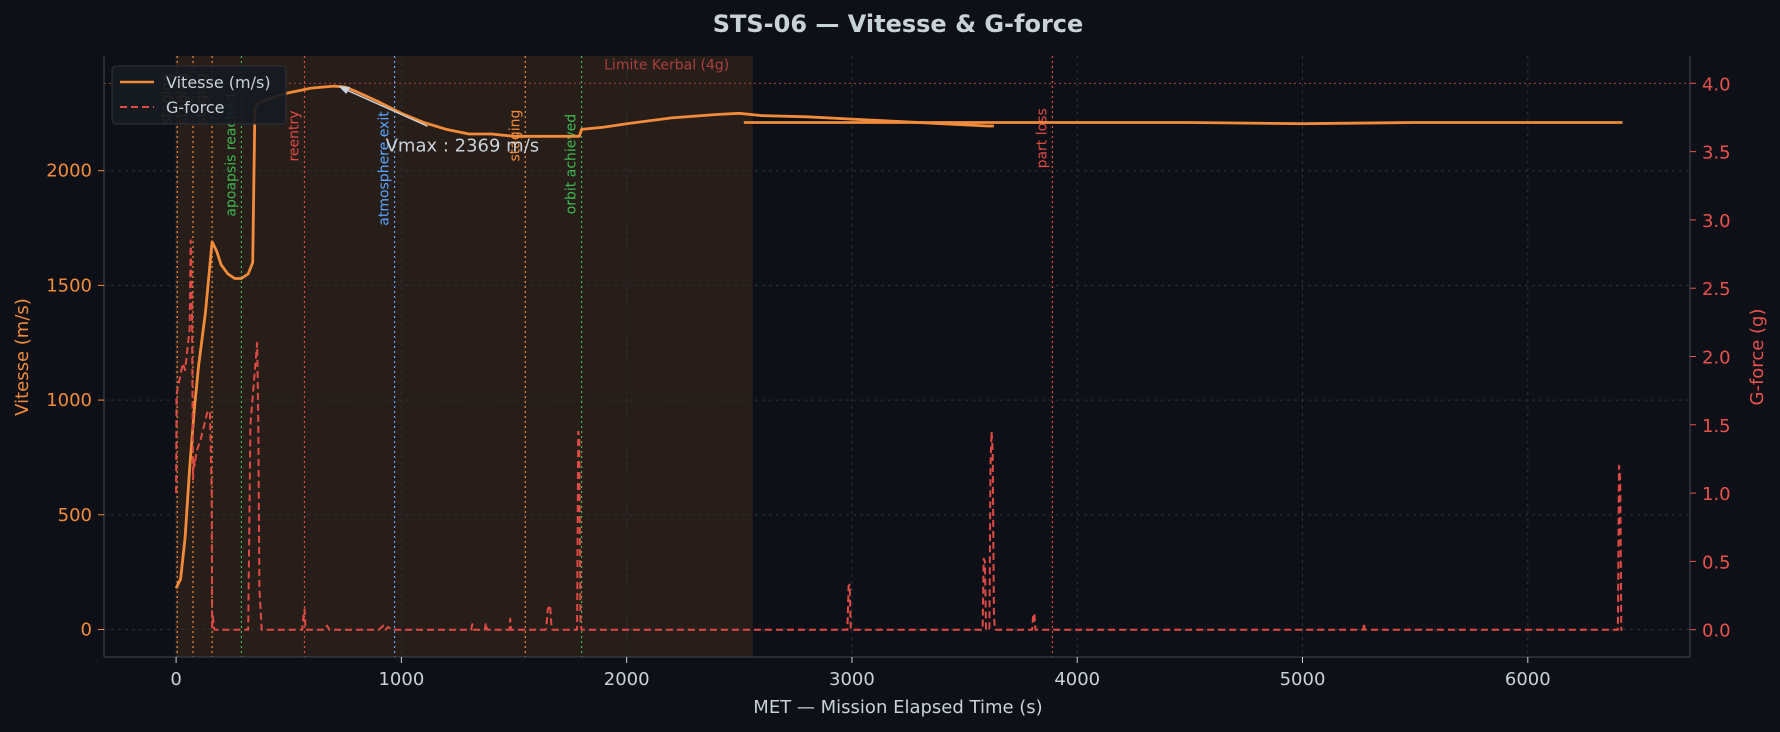 The image size is (1780, 732). I want to click on kerbal-limit-label: Limite Kerbal (4g), so click(666, 65).